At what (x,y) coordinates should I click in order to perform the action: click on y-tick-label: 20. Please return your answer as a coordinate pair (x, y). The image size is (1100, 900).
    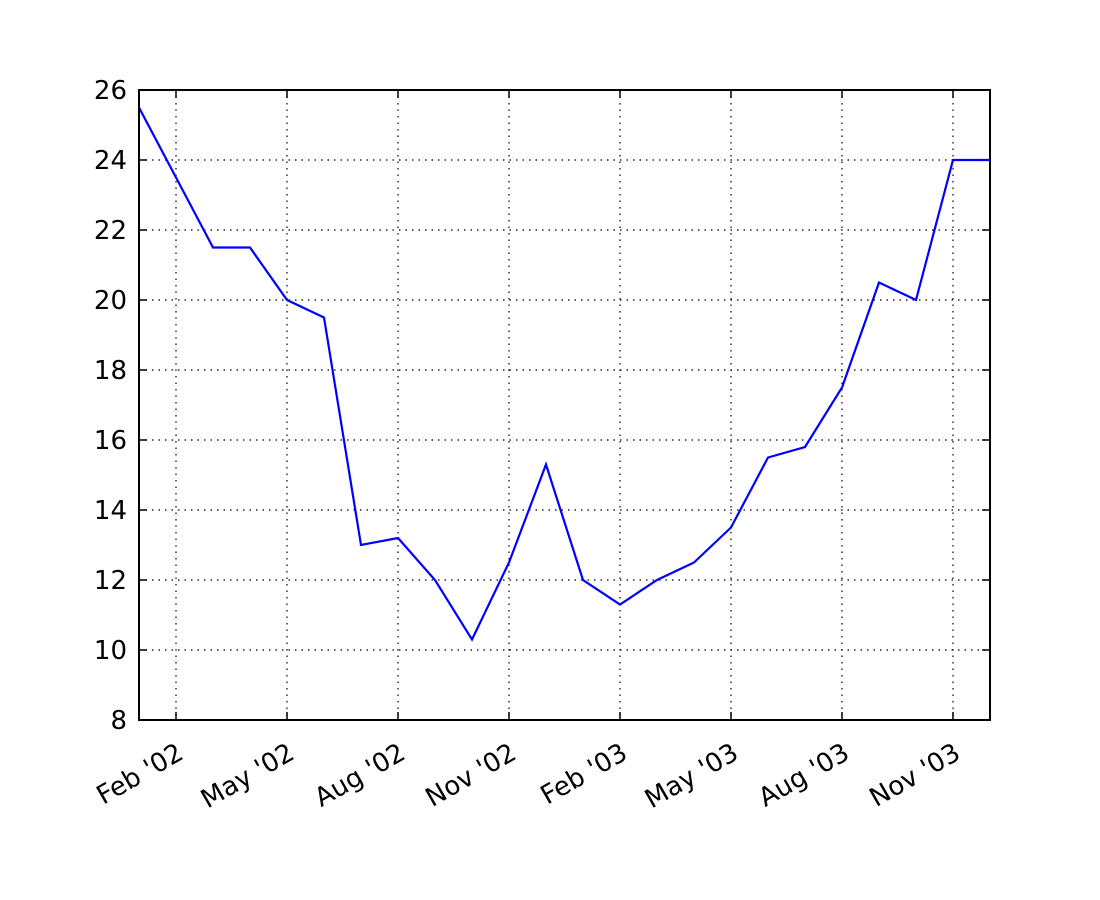
    Looking at the image, I should click on (110, 301).